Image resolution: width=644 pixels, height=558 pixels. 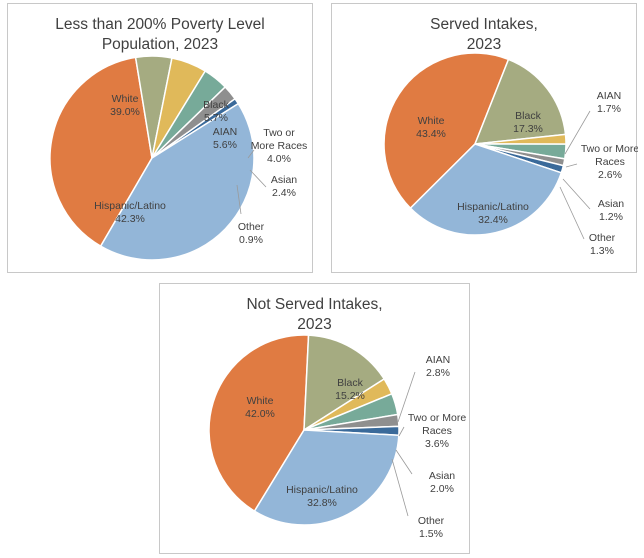 What do you see at coordinates (279, 159) in the screenshot?
I see `label-value: 4.0%` at bounding box center [279, 159].